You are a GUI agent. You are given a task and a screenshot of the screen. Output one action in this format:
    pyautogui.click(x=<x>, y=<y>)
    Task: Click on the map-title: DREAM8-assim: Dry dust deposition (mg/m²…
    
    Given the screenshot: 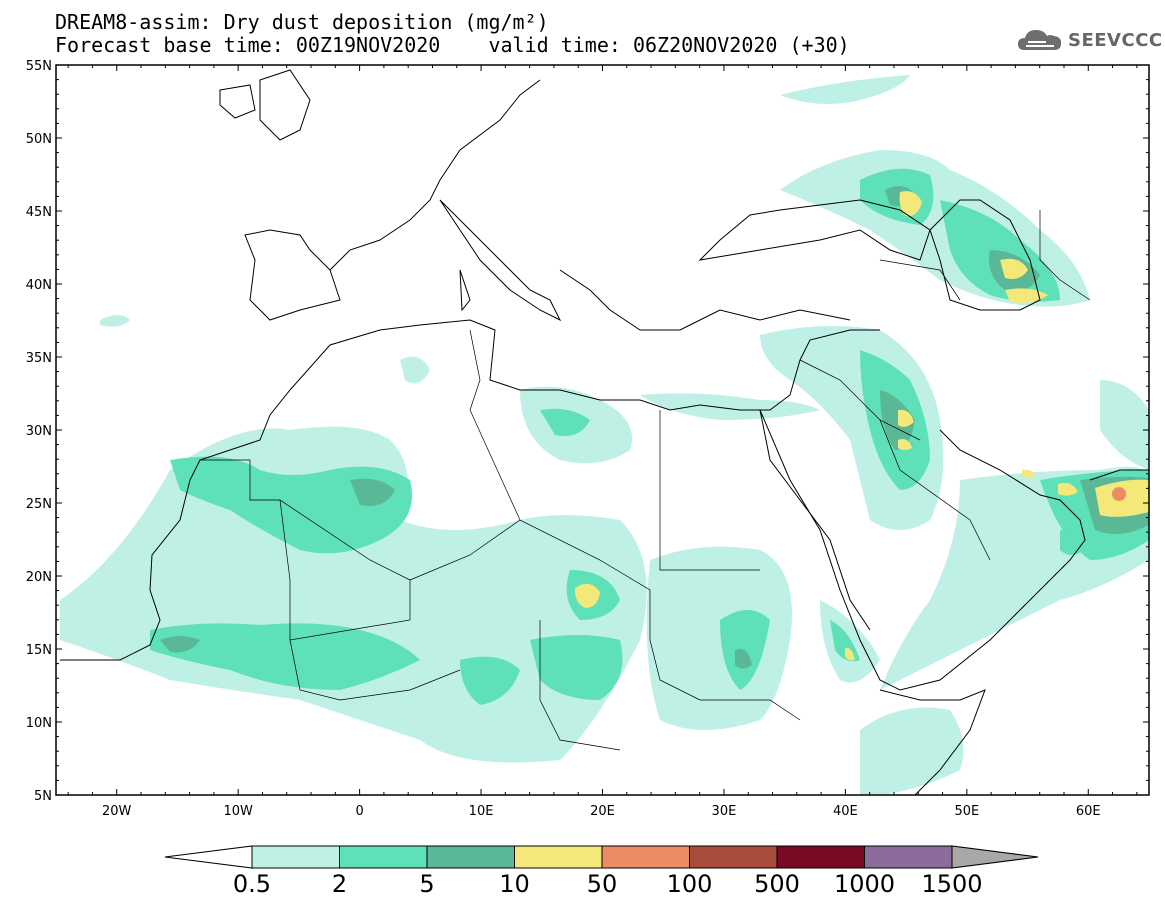 What is the action you would take?
    pyautogui.click(x=302, y=22)
    